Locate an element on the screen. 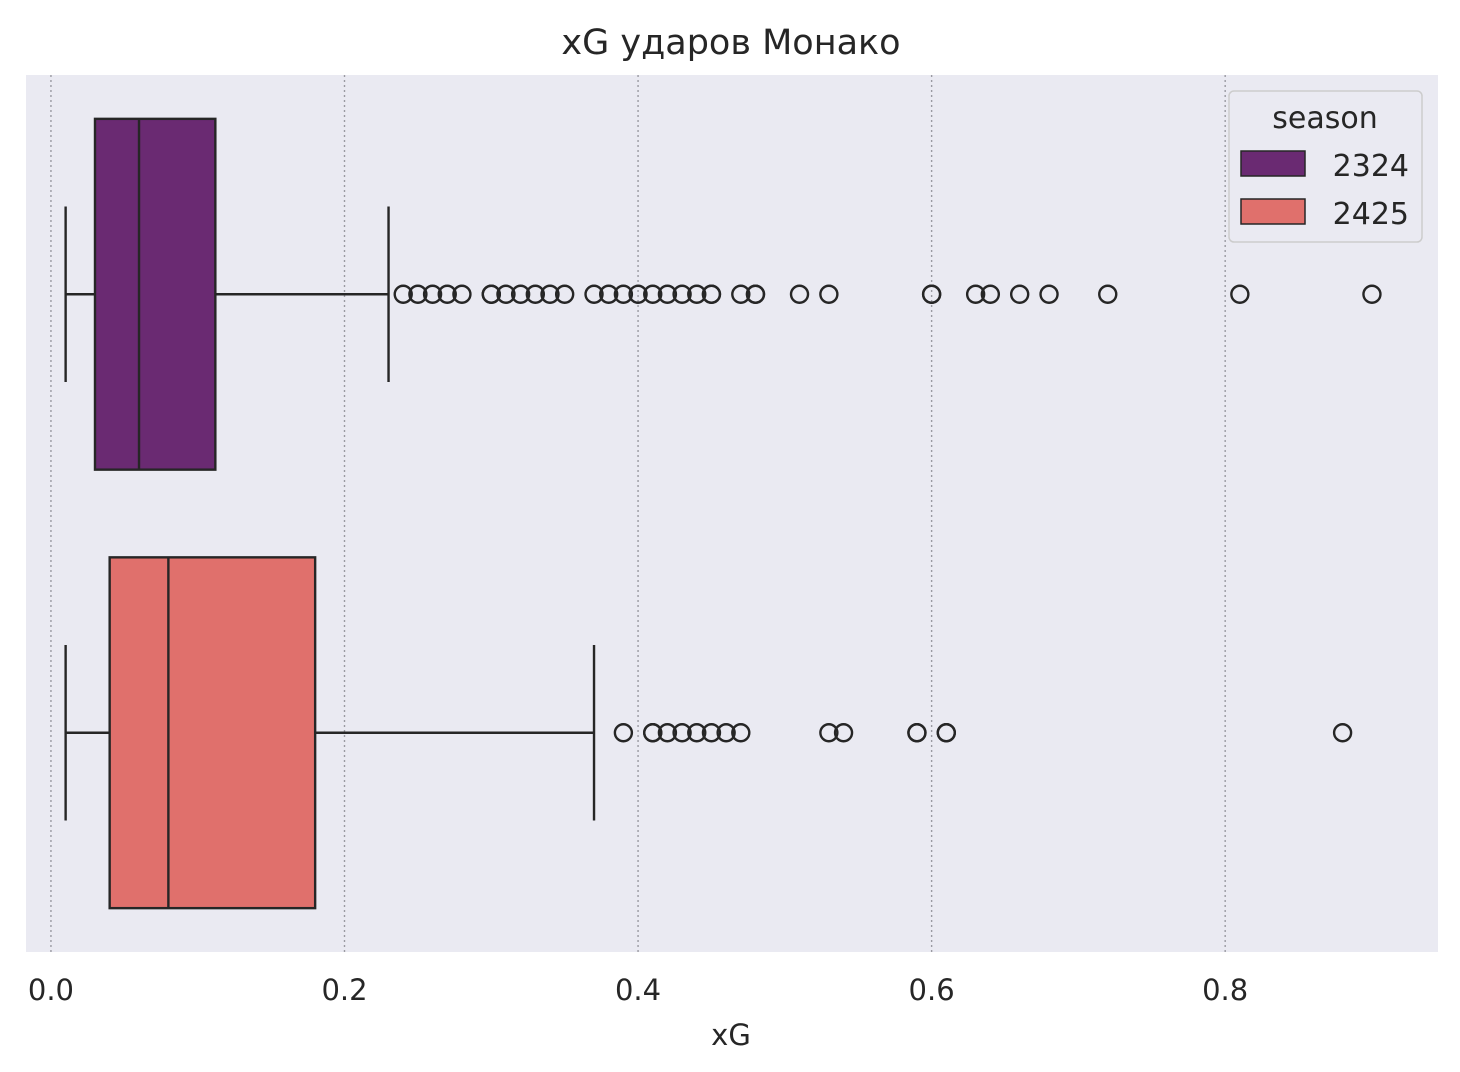 The width and height of the screenshot is (1460, 1072). x-tick-labels: 0.0 0.2 0.4 0.6 0.8 is located at coordinates (638, 990).